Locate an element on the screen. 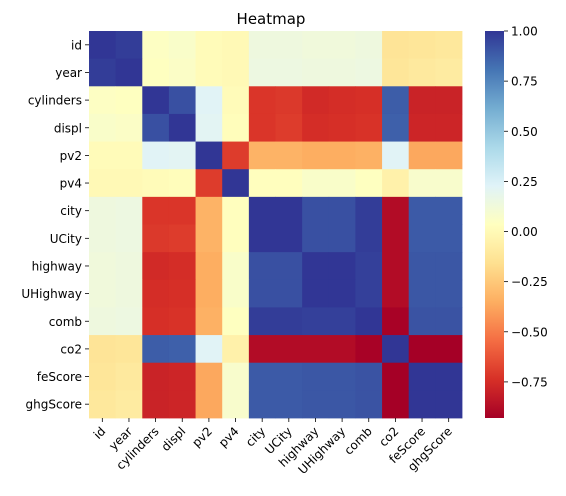 This screenshot has height=496, width=566. y-tick-label: year is located at coordinates (68, 73).